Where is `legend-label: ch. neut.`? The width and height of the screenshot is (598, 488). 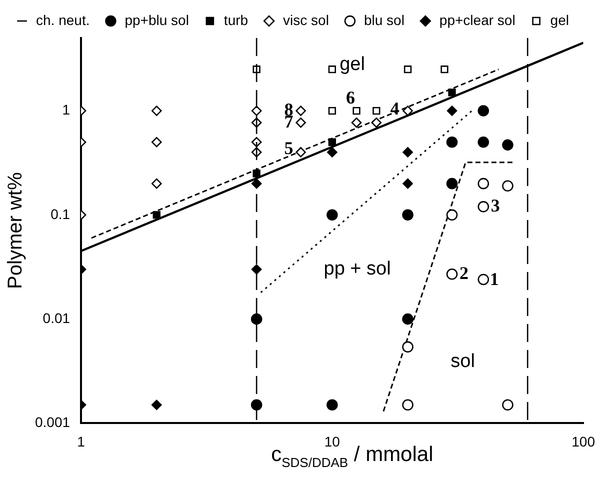
legend-label: ch. neut. is located at coordinates (63, 20).